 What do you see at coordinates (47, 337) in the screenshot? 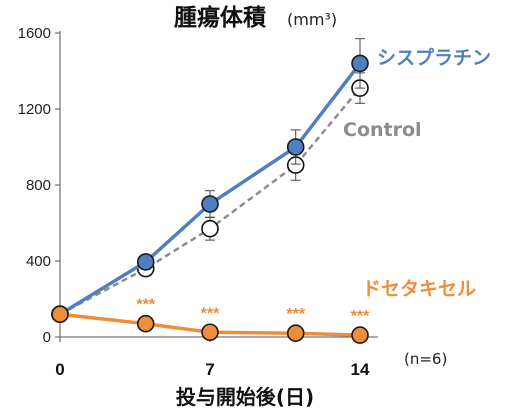
I see `y-tick-label: 0` at bounding box center [47, 337].